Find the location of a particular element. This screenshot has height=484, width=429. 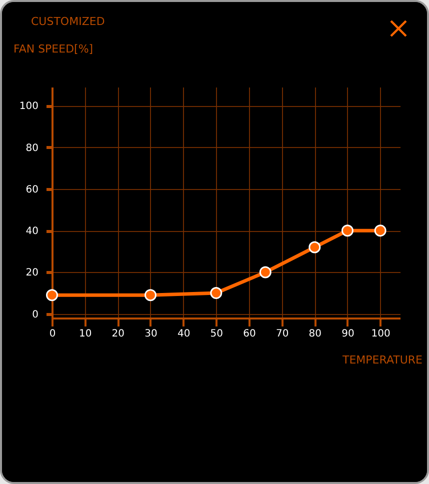

y-tick-label: 40 is located at coordinates (32, 232).